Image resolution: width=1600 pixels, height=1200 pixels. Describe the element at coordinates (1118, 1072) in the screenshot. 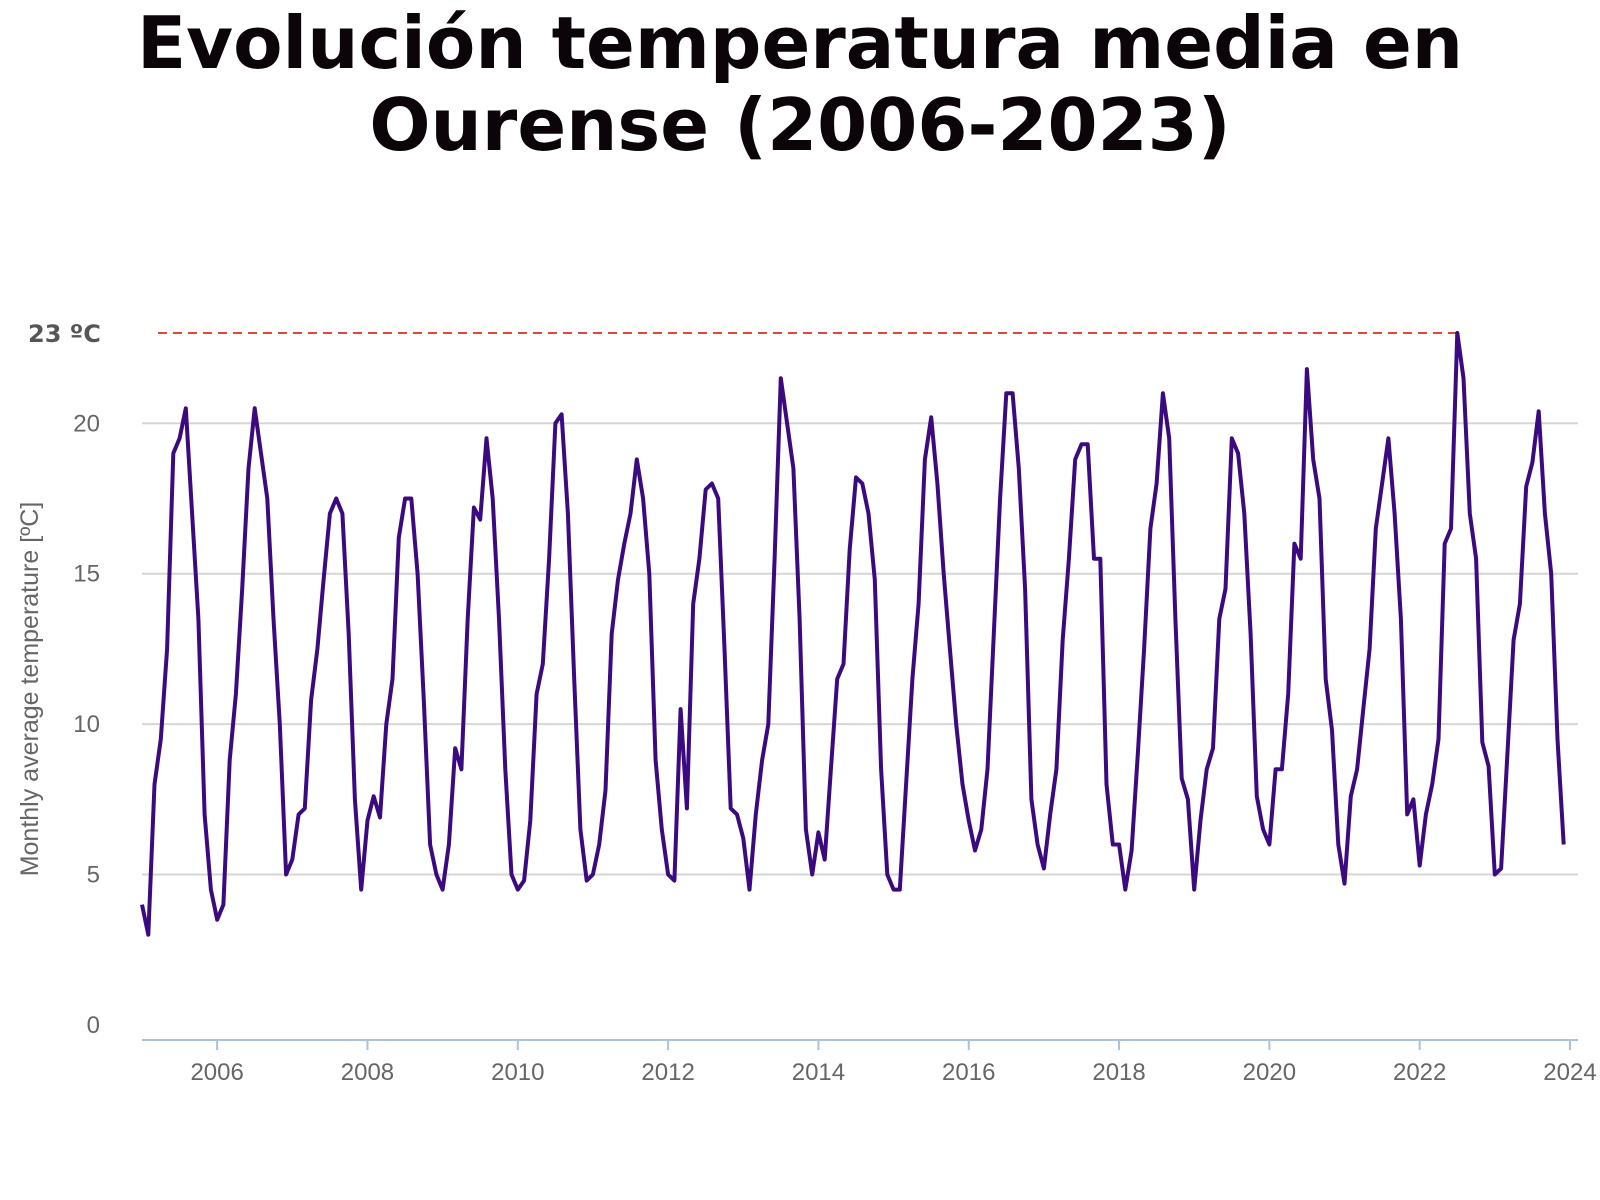

I see `x-tick-label: 2018` at that location.